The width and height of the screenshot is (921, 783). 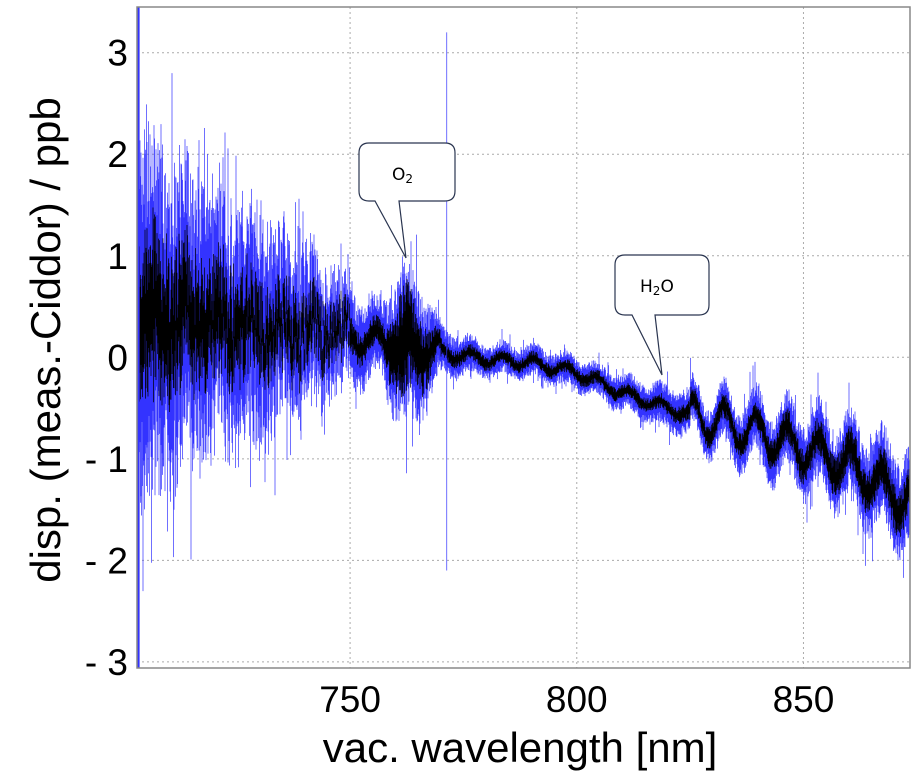 What do you see at coordinates (117, 256) in the screenshot?
I see `y-tick-label: 1` at bounding box center [117, 256].